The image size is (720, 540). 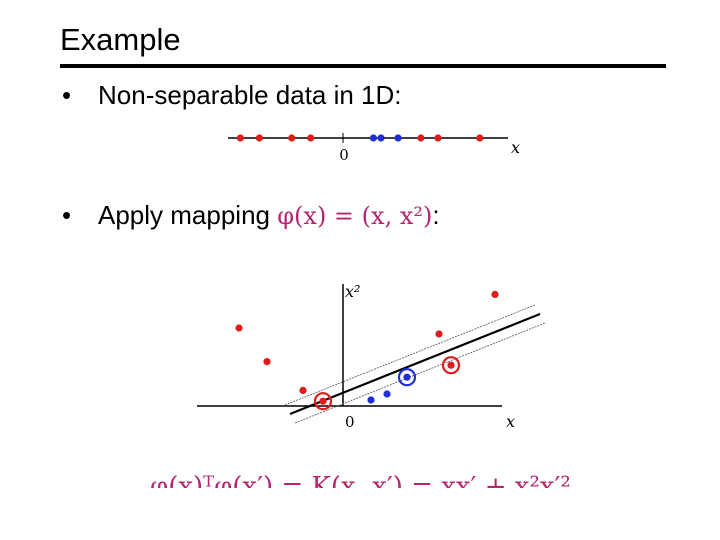 I want to click on negative-support-ring, so click(x=407, y=377).